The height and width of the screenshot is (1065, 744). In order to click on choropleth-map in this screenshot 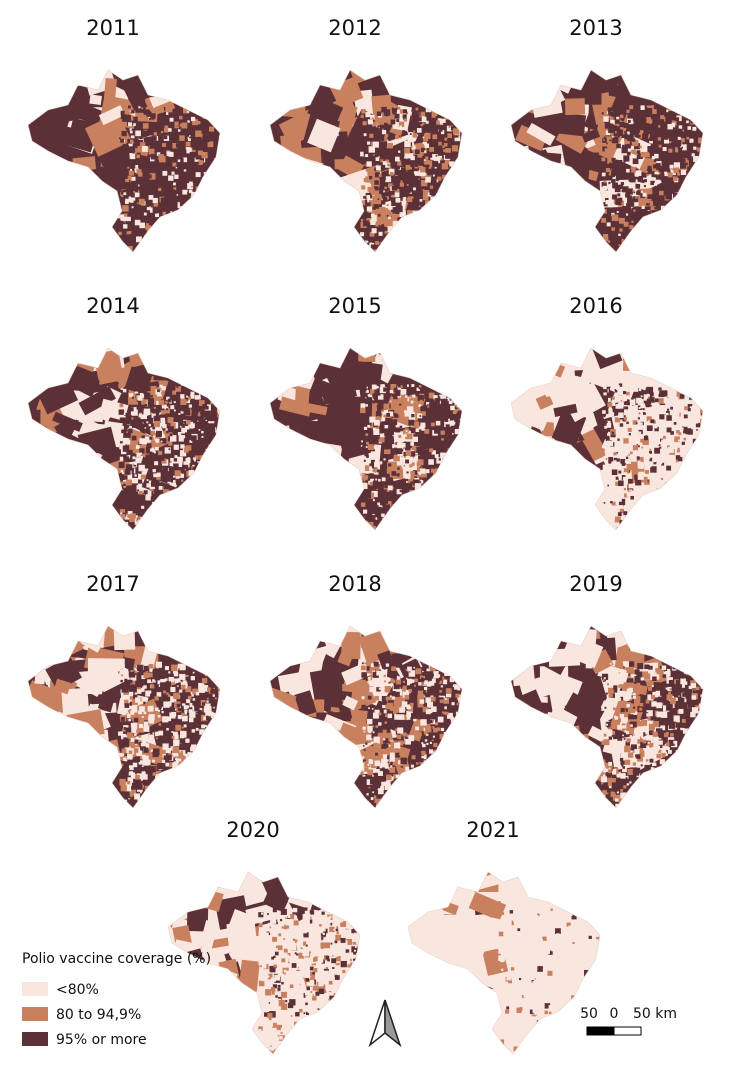, I will do `click(366, 163)`.